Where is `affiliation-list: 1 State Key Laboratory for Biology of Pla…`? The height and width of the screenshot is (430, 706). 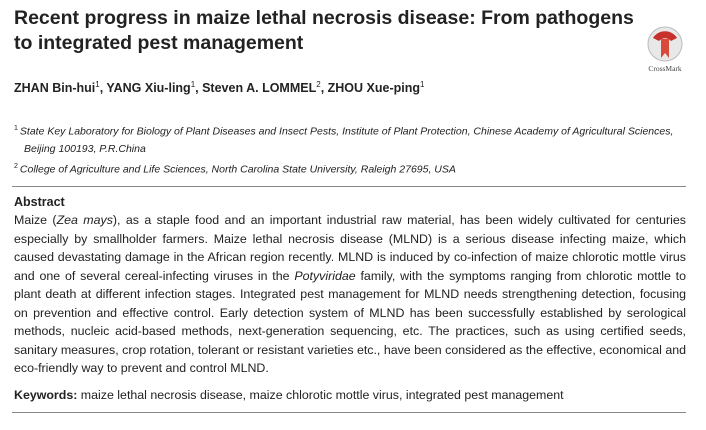 affiliation-list: 1 State Key Laboratory for Biology of Pla… is located at coordinates (354, 149).